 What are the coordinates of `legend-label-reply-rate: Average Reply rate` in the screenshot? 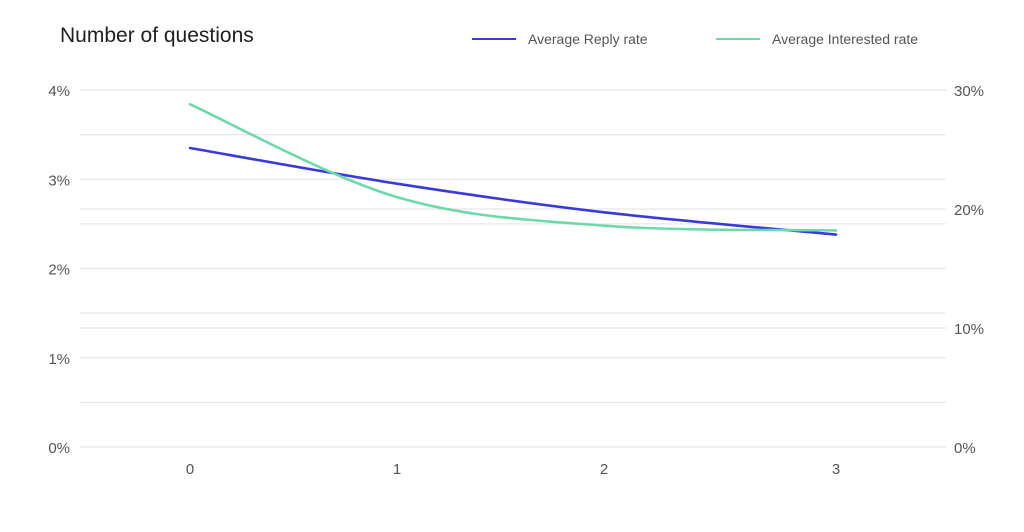 It's located at (588, 39).